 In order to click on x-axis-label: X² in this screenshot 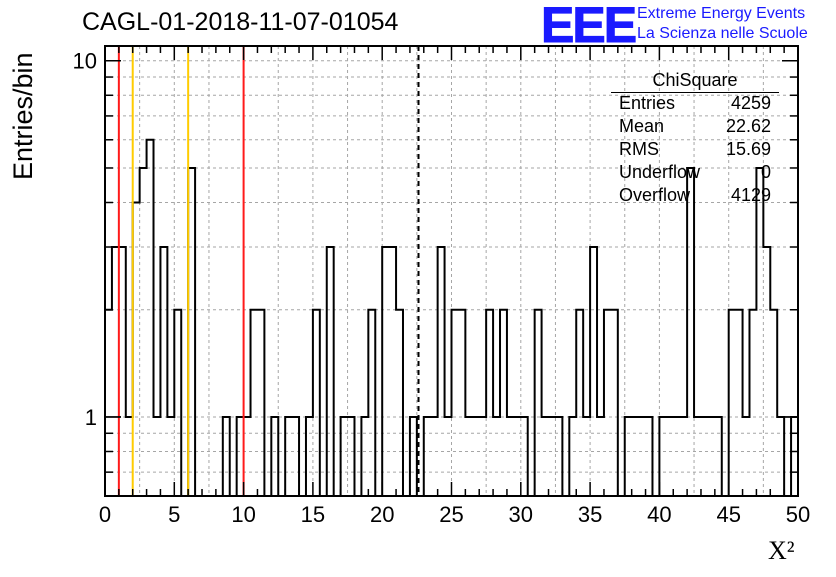, I will do `click(781, 550)`.